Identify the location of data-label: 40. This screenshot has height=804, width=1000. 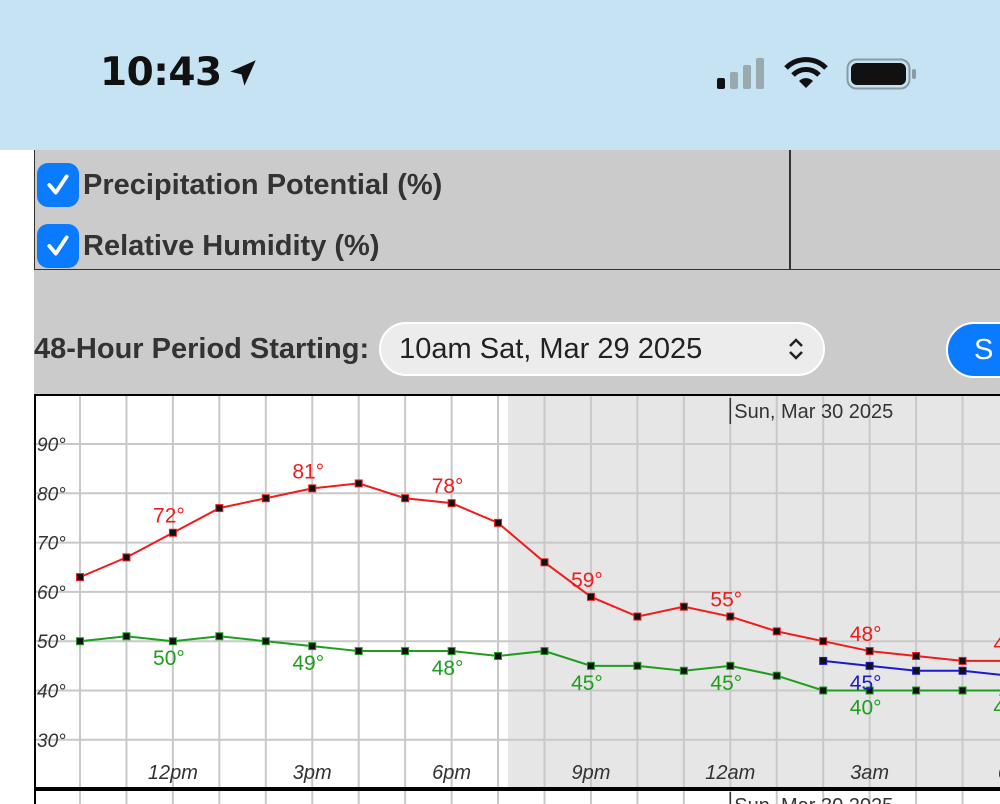
(996, 708).